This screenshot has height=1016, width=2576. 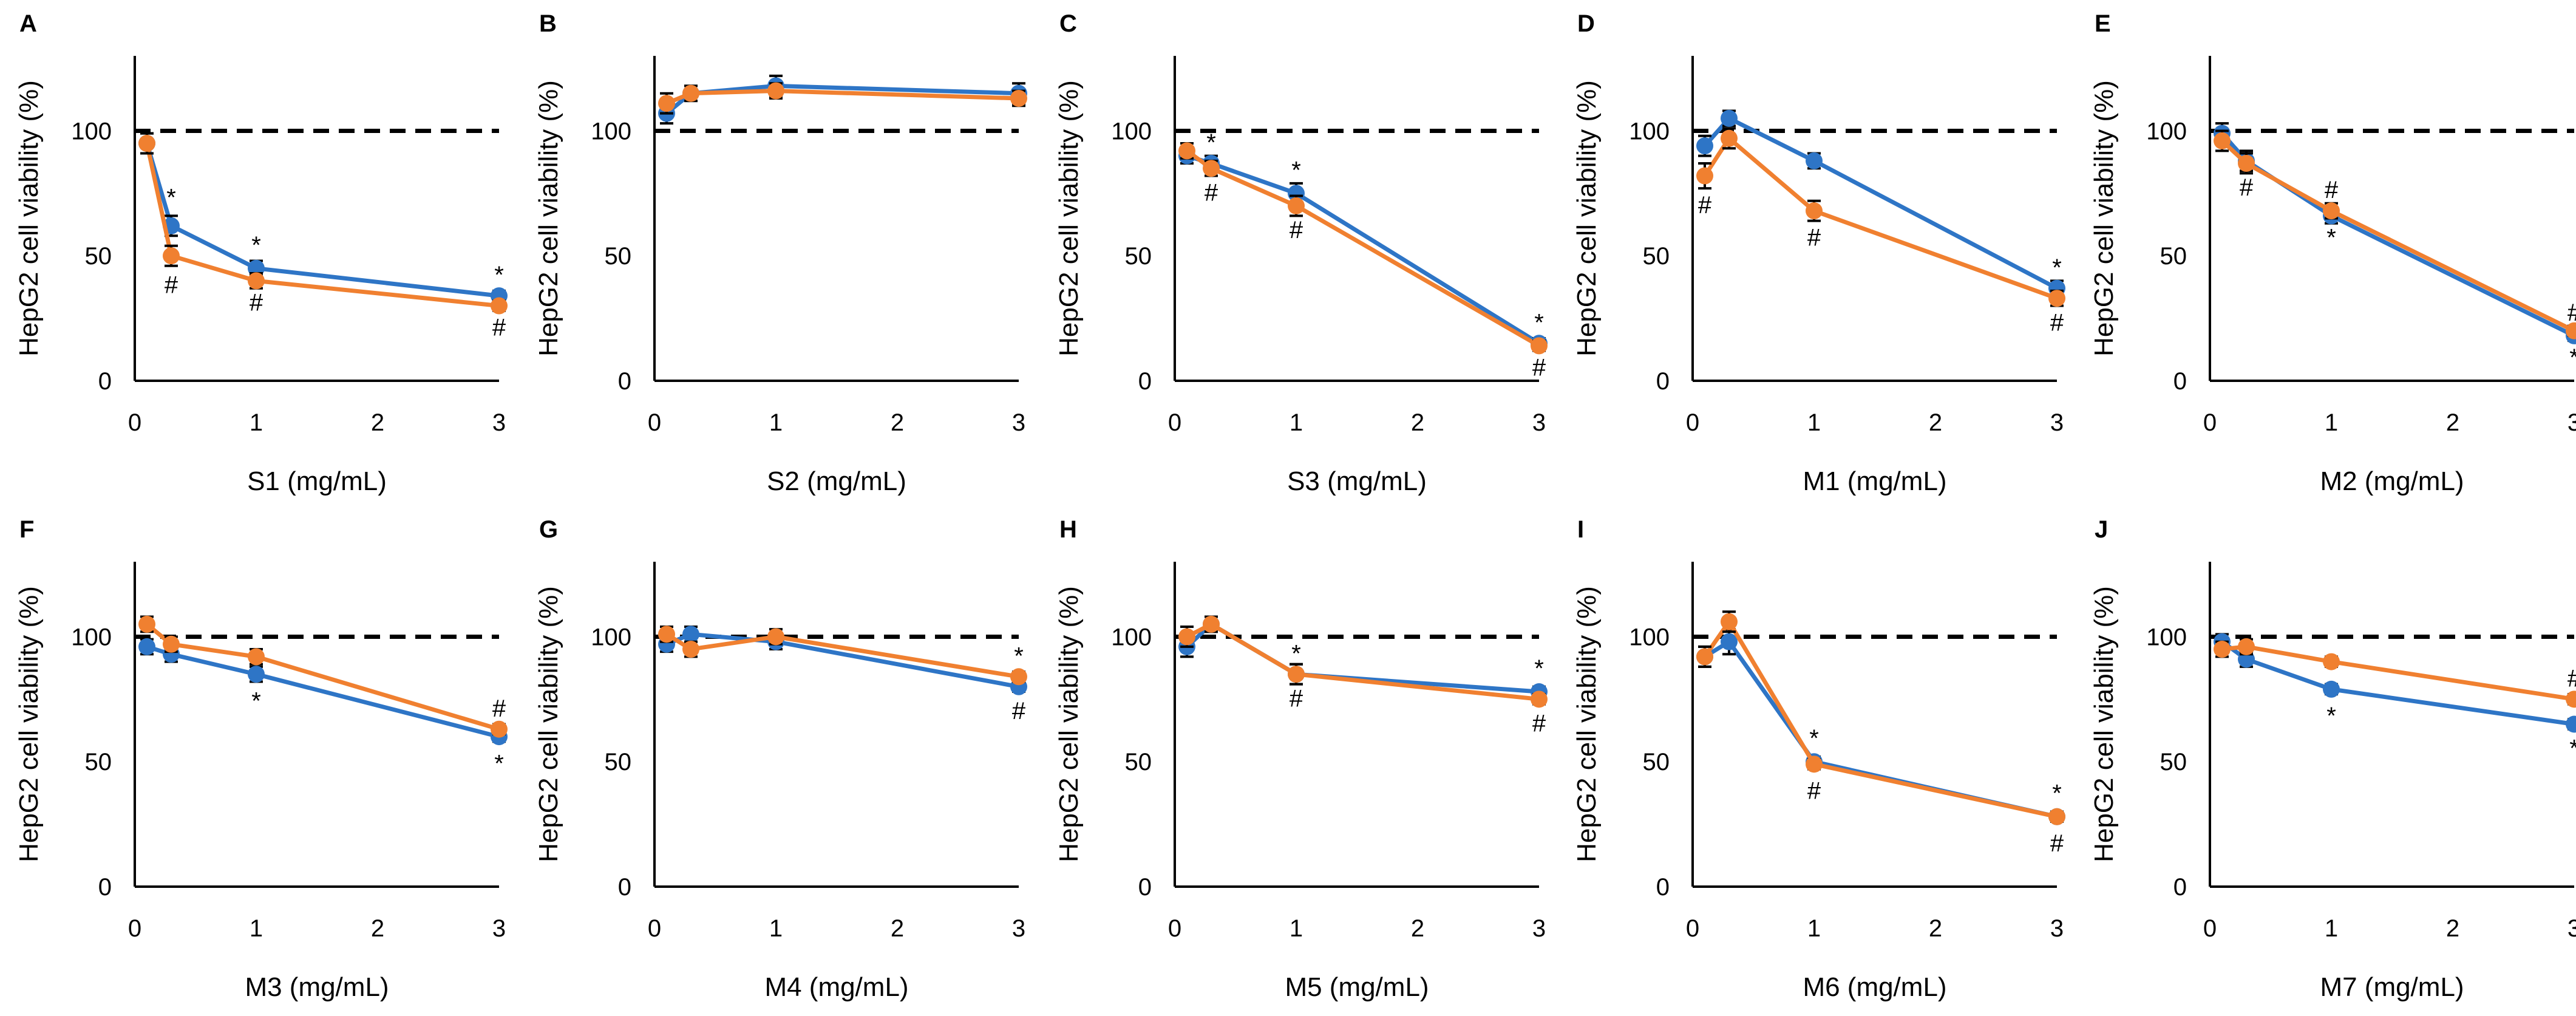 What do you see at coordinates (2103, 23) in the screenshot?
I see `panel-letter: E` at bounding box center [2103, 23].